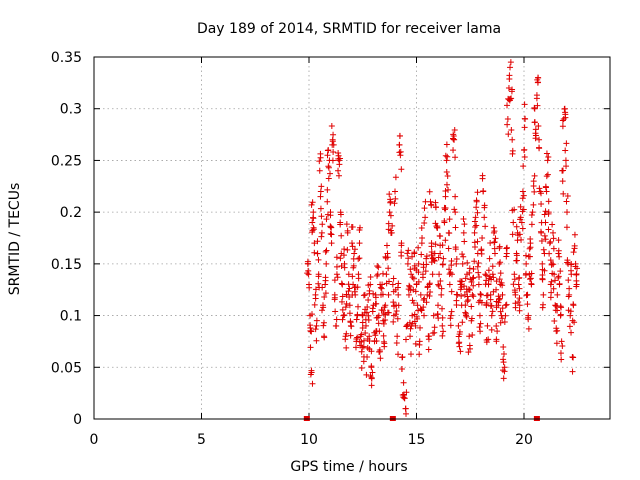 This screenshot has width=640, height=480. What do you see at coordinates (94, 440) in the screenshot?
I see `x-tick-label: 0` at bounding box center [94, 440].